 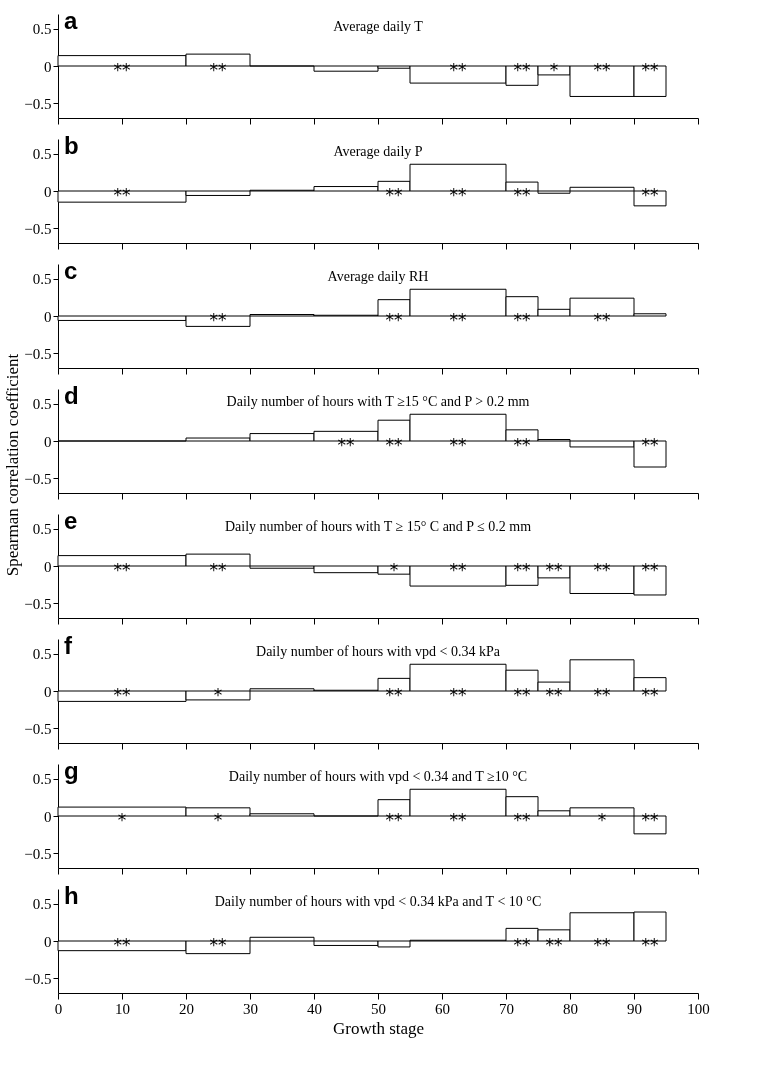 What do you see at coordinates (68, 645) in the screenshot?
I see `annotation: f` at bounding box center [68, 645].